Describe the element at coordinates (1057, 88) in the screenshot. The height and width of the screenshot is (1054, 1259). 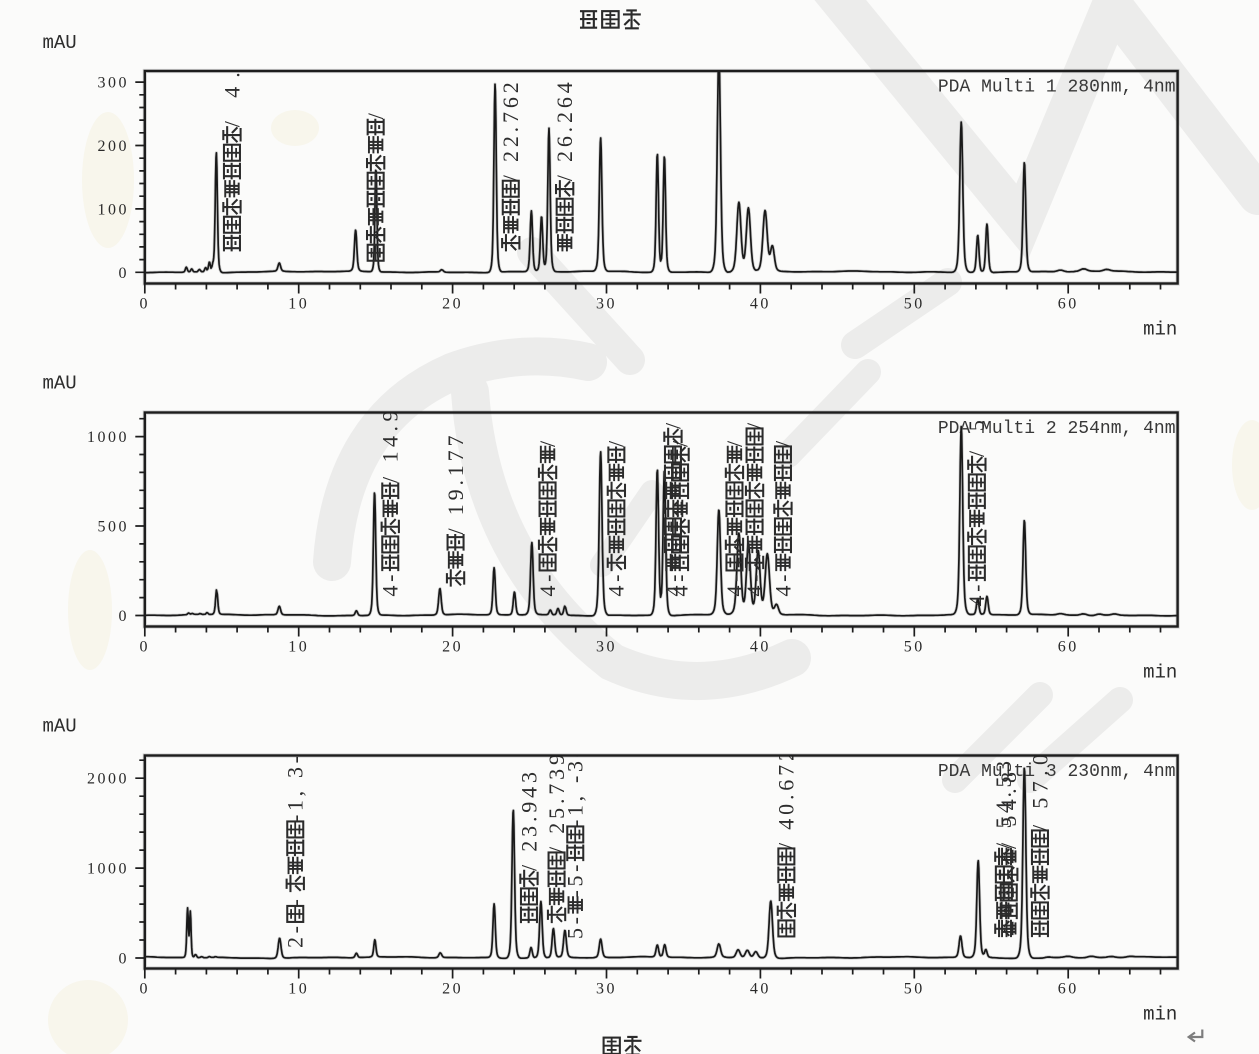
I see `svg-text: PDA Multi 1 280nm, 4nm` at that location.